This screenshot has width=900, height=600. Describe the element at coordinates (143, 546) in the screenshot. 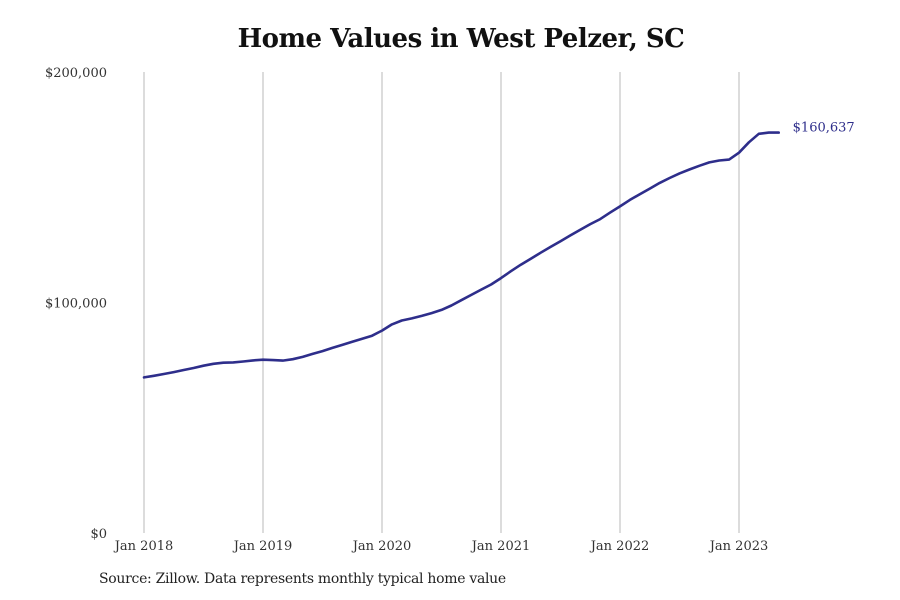

I see `x-tick-label: Jan 2018` at that location.